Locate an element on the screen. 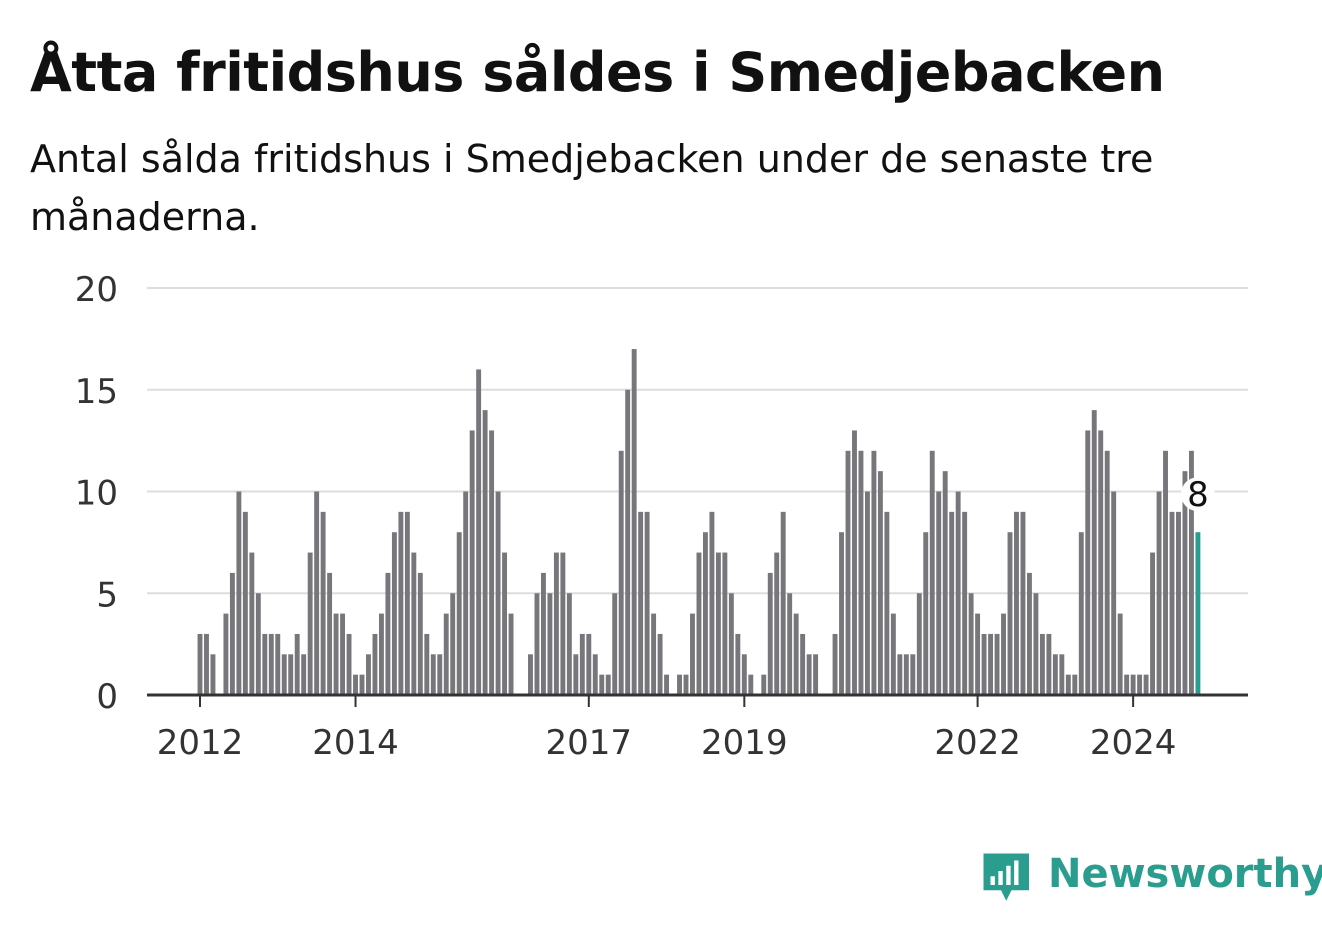 This screenshot has height=939, width=1322. data-label-background is located at coordinates (1197, 494).